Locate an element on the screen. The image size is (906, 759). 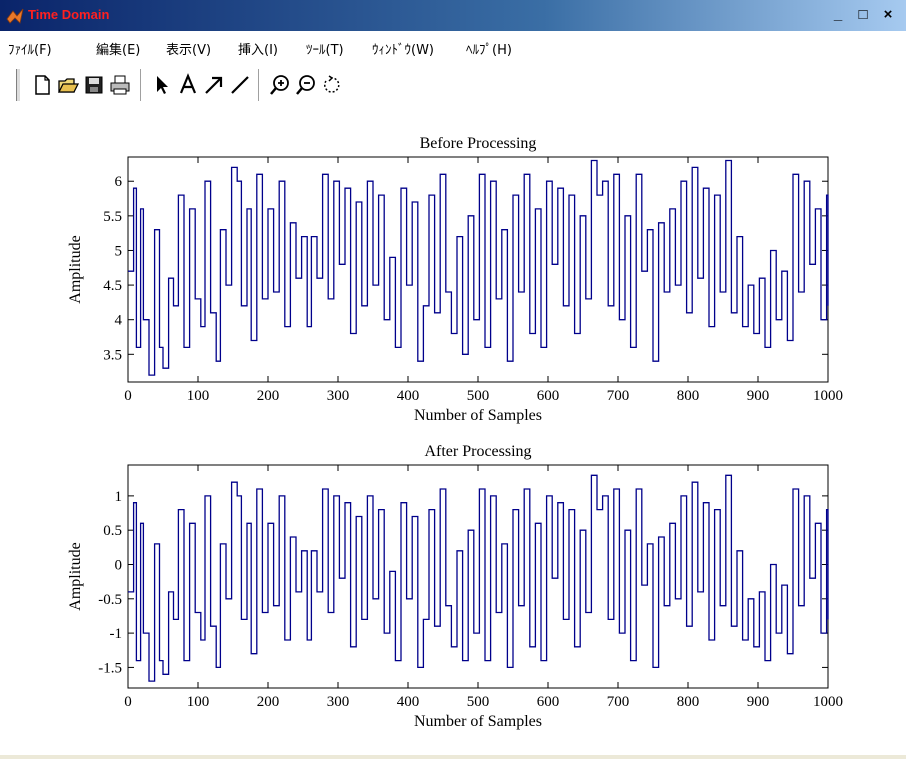
title-bar: Time Domain _ □ × is located at coordinates (453, 15).